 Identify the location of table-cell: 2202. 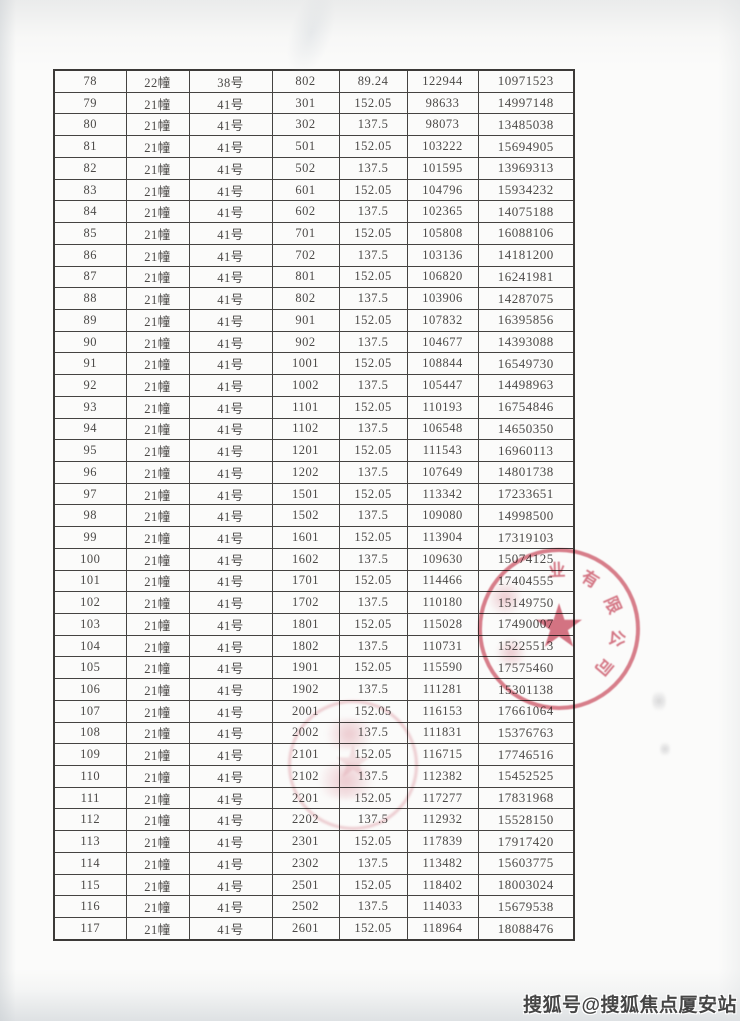
(305, 820).